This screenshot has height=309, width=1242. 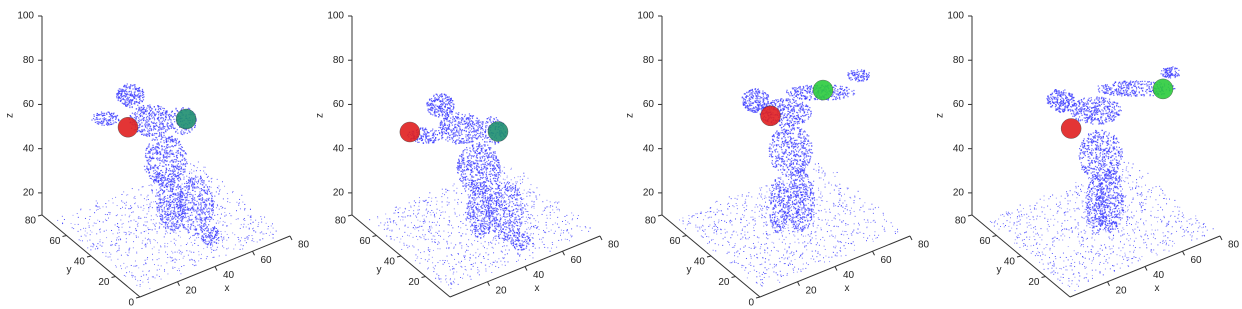 I want to click on z-tick-label: 100, so click(x=335, y=16).